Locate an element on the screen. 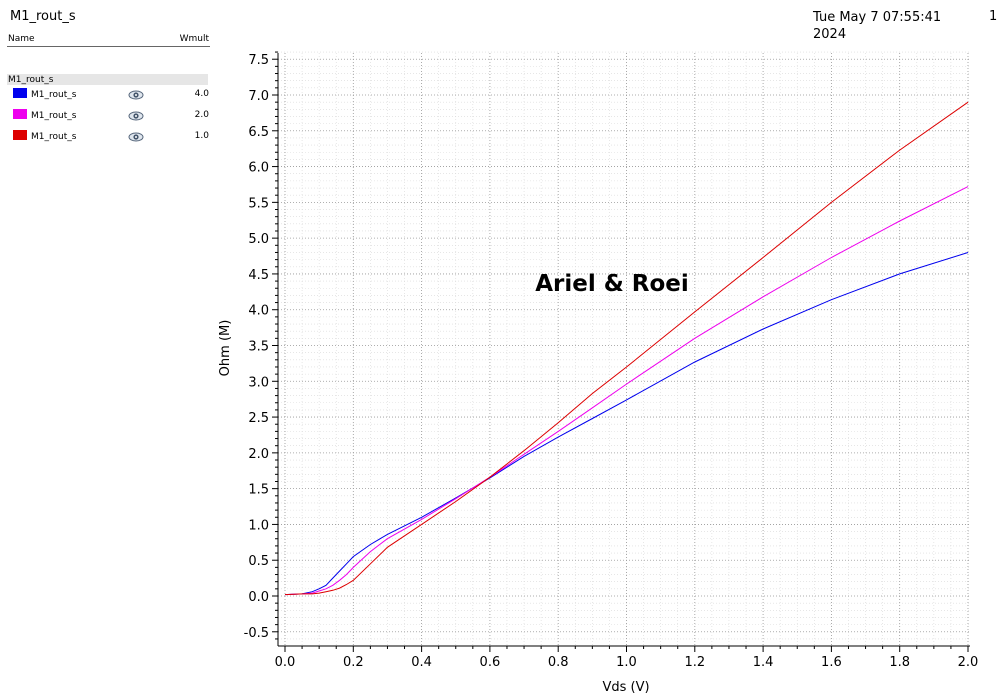 Image resolution: width=1000 pixels, height=700 pixels. chart-annotation: Ariel & Roei is located at coordinates (612, 284).